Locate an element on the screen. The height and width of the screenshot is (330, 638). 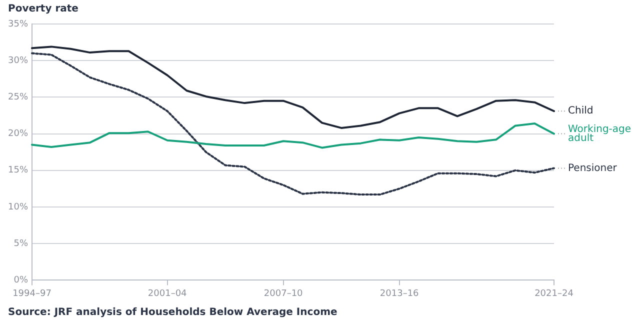
y-tick-label: 25% is located at coordinates (18, 97).